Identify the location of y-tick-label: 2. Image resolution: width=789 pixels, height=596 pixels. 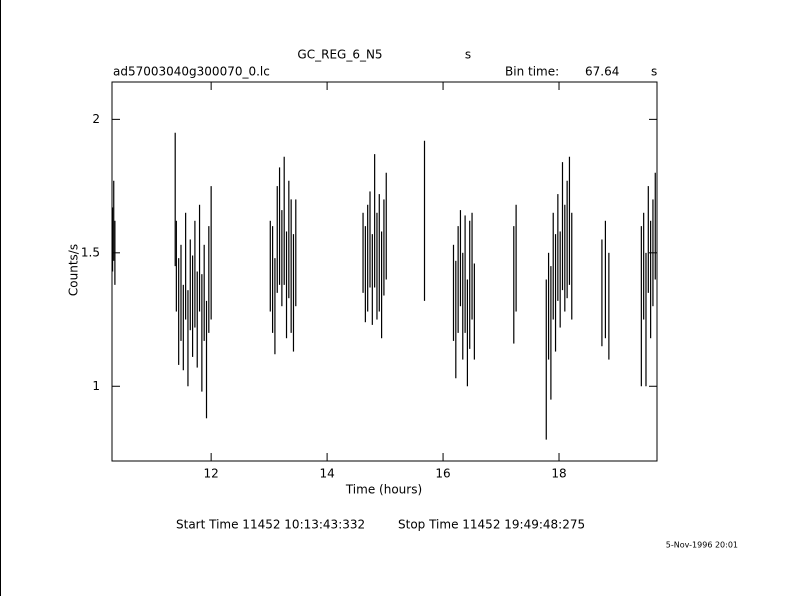
(96, 119).